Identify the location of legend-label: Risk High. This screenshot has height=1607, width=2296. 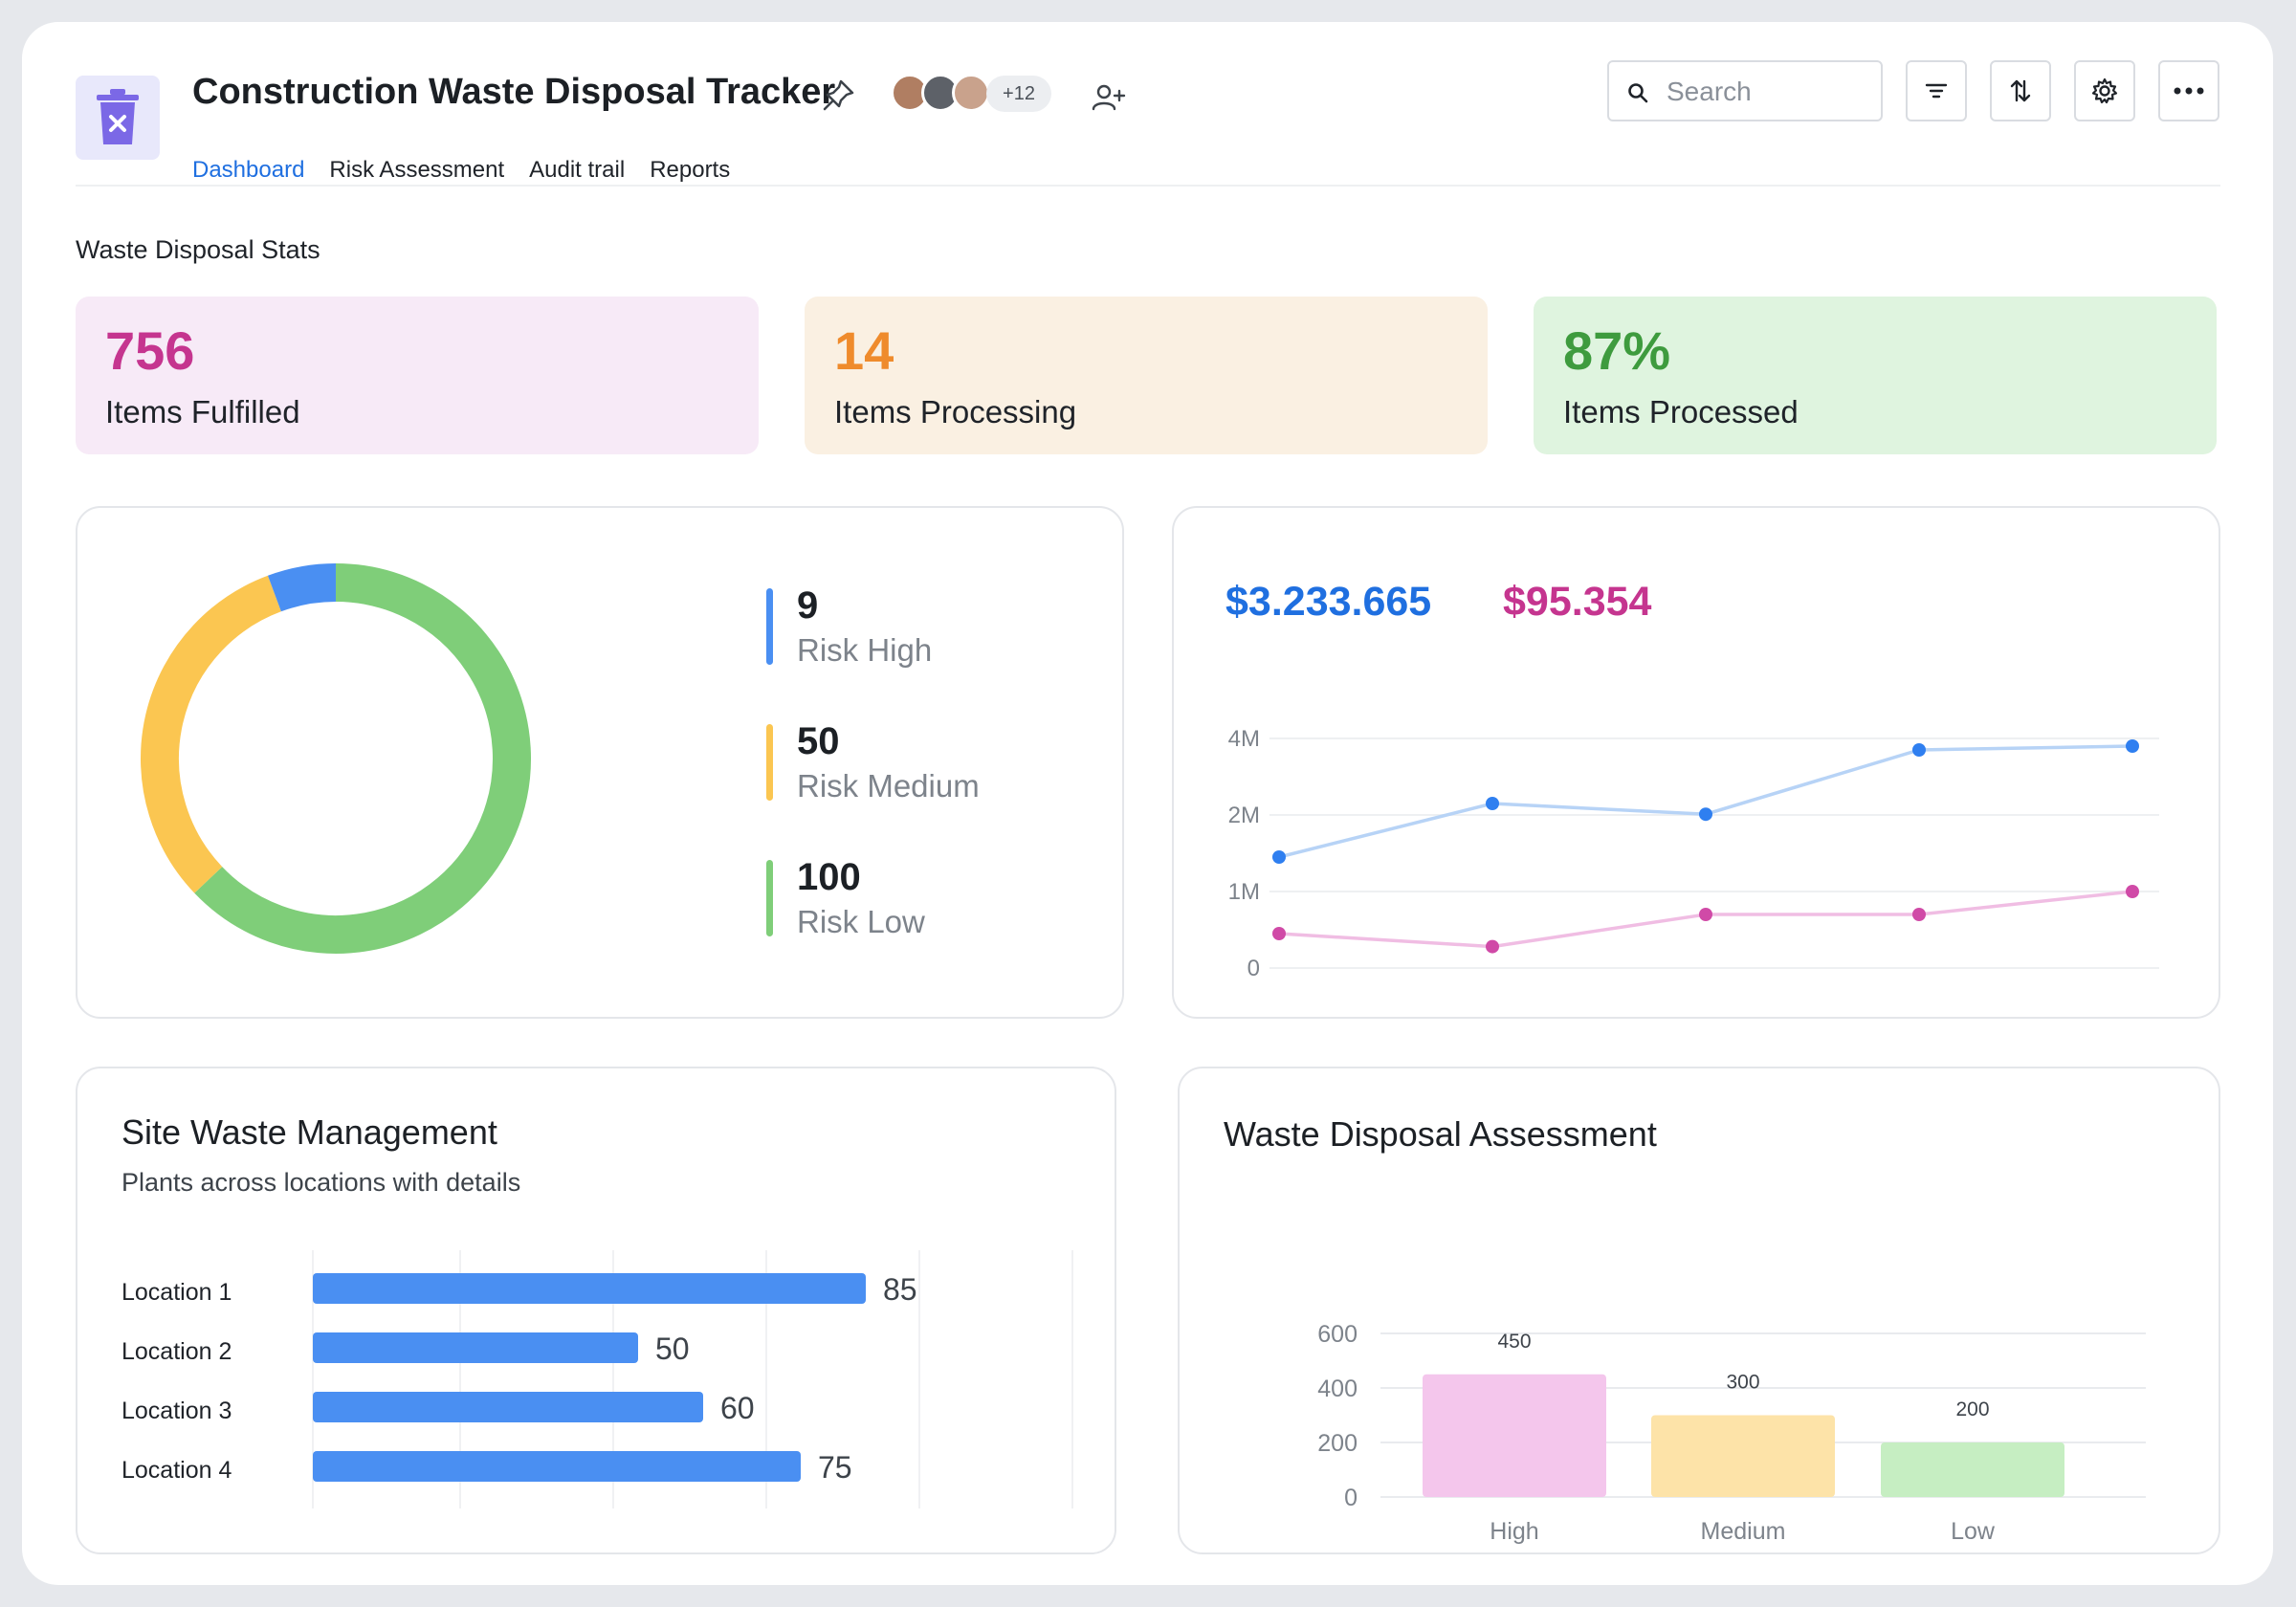
(865, 650).